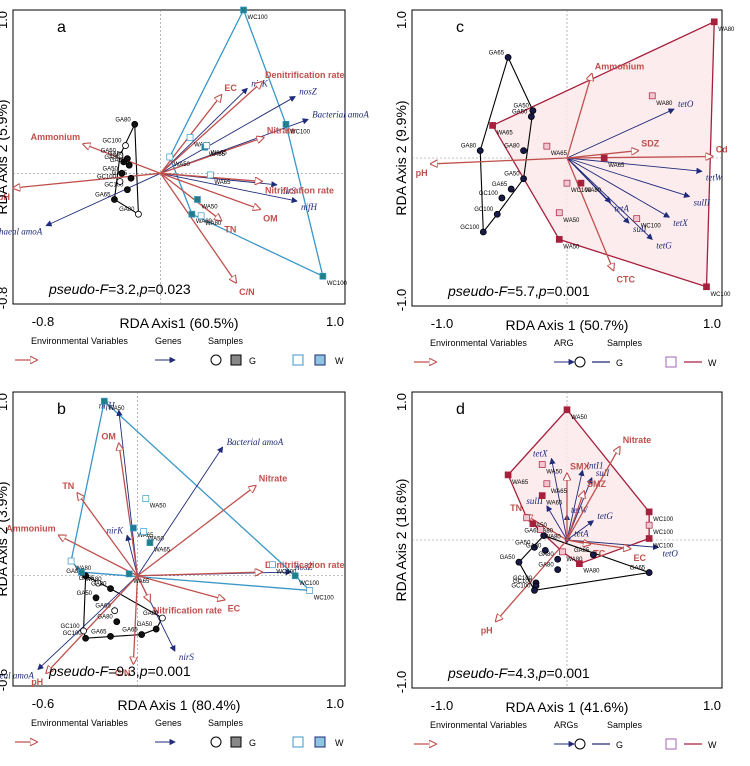  I want to click on stat-text: pseudo-F=9.3,p=0.001, so click(119, 671).